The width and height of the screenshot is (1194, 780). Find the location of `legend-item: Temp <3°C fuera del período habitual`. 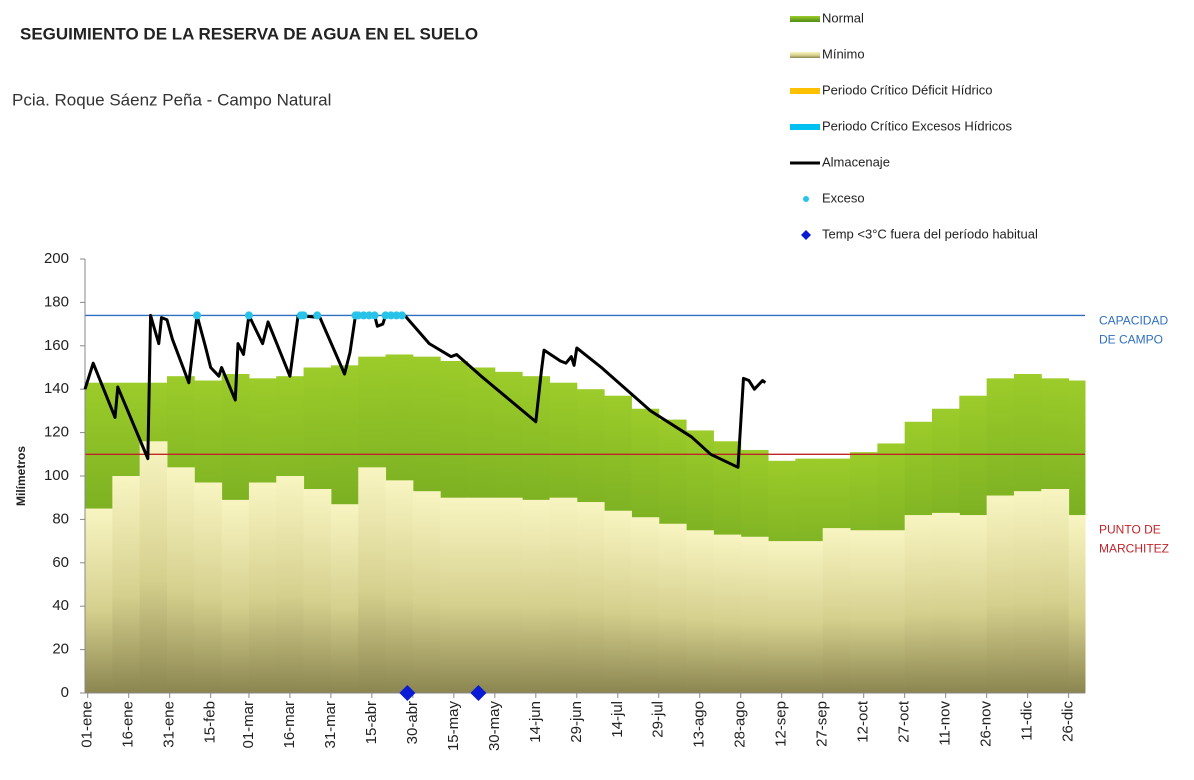

legend-item: Temp <3°C fuera del período habitual is located at coordinates (919, 233).